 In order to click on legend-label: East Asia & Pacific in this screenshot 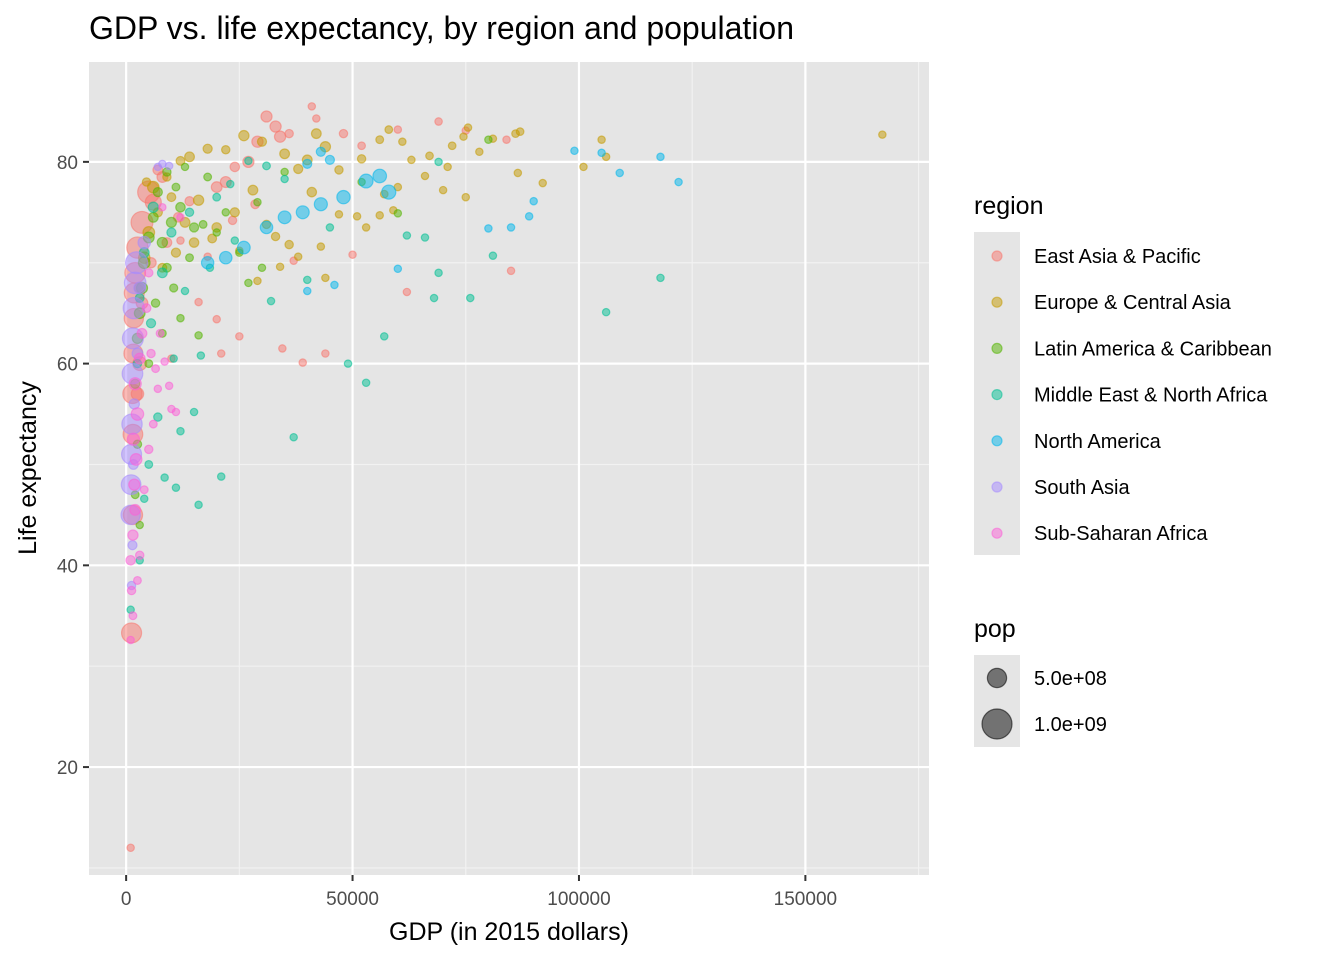, I will do `click(1117, 257)`.